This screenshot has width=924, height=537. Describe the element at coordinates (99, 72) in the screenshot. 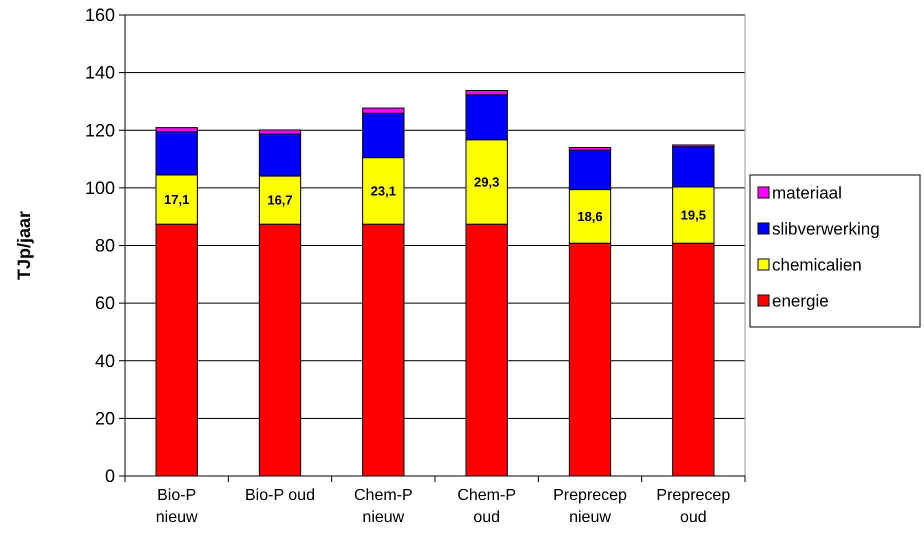

I see `y-tick-label: 140` at that location.